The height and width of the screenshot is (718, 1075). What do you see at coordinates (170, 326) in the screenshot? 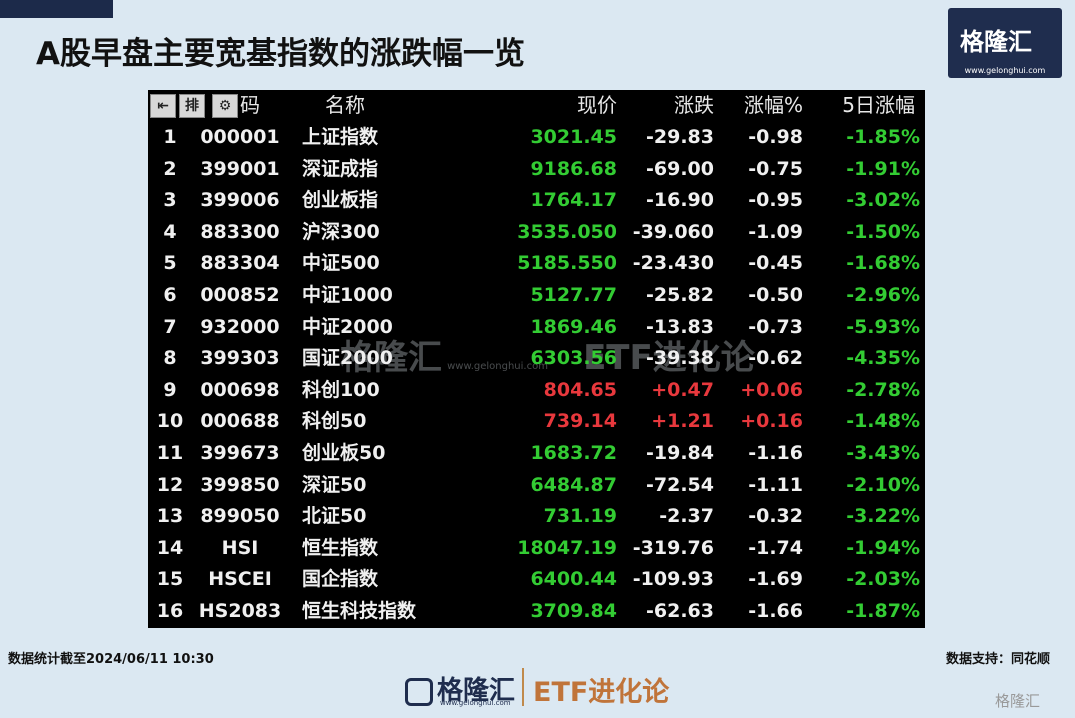
I see `row-index: 7` at bounding box center [170, 326].